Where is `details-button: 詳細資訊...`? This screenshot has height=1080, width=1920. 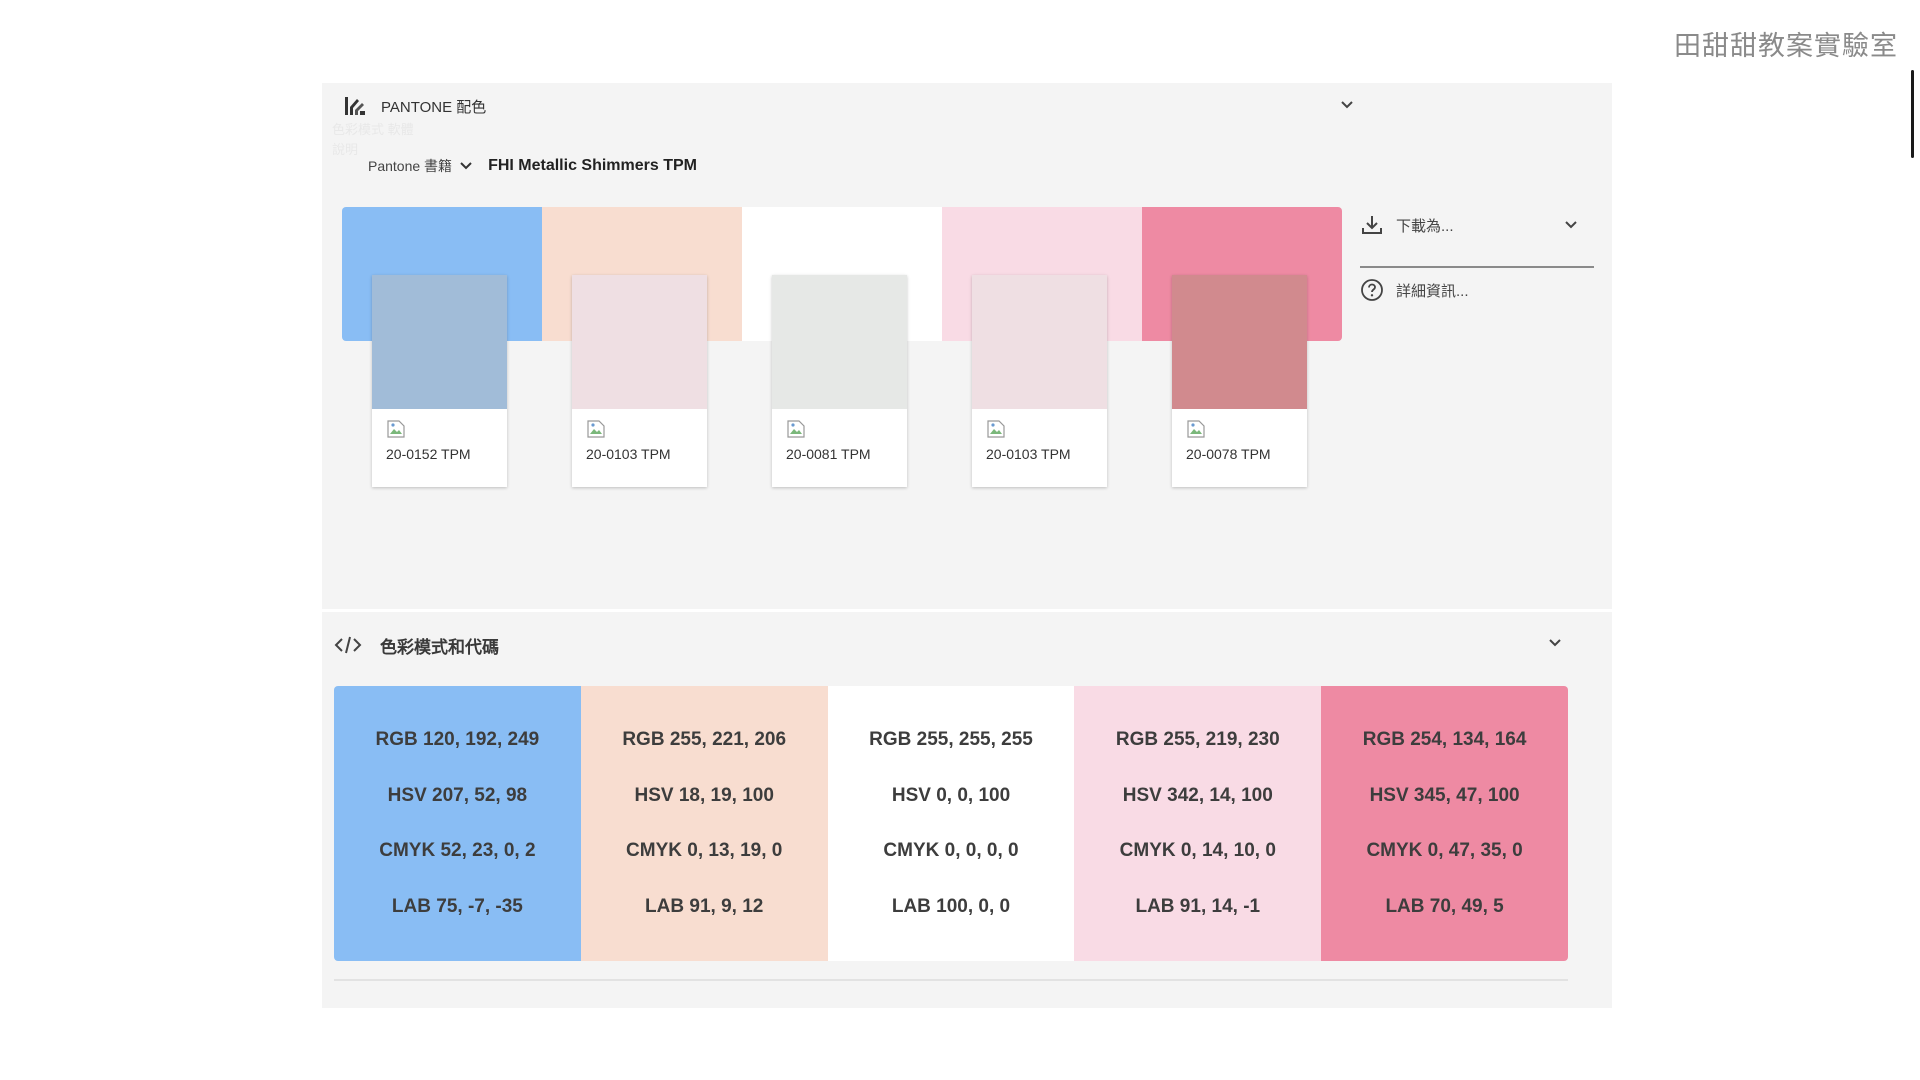
details-button: 詳細資訊... is located at coordinates (1414, 290).